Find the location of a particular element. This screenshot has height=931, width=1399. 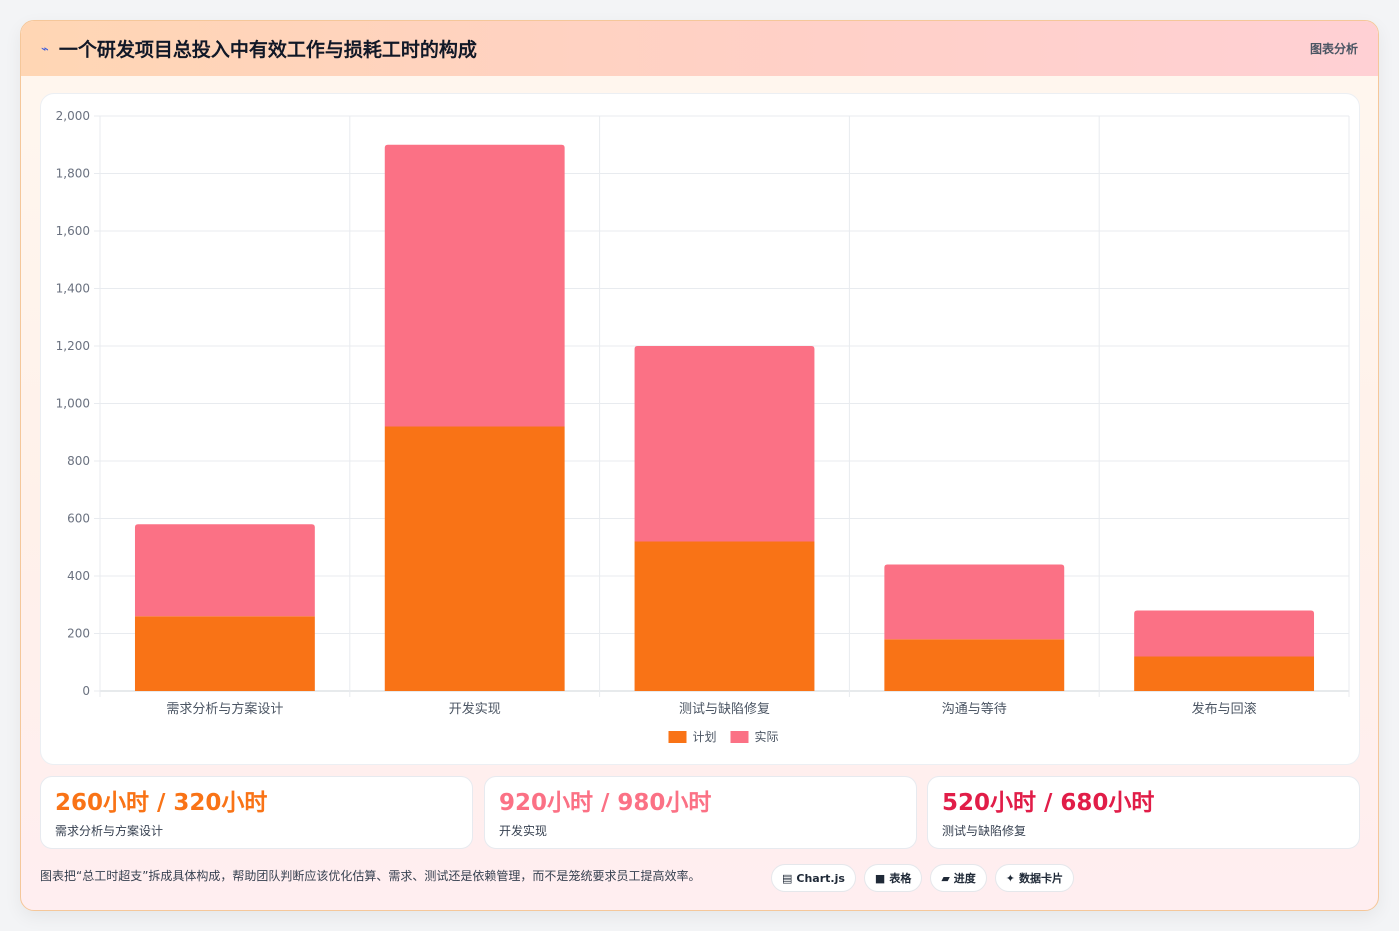

y-tick-label: 600 is located at coordinates (78, 519).